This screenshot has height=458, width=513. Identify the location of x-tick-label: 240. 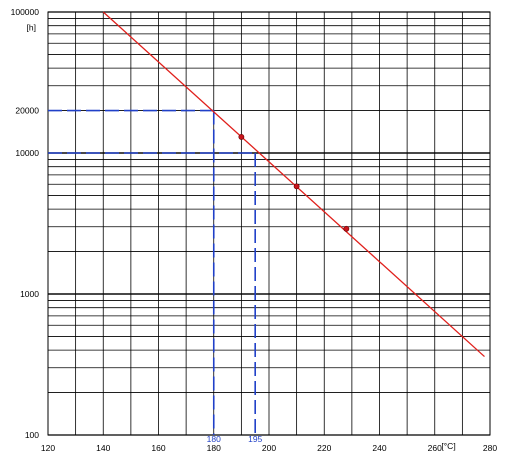
(379, 448).